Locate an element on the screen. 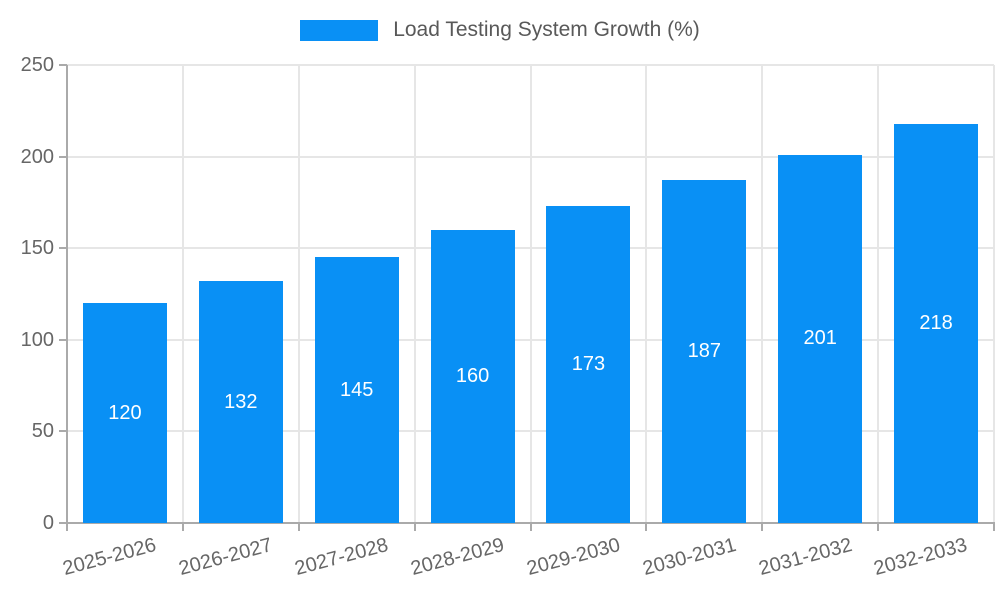 This screenshot has height=600, width=1000. y-axis-tick-label: 50 is located at coordinates (42, 431).